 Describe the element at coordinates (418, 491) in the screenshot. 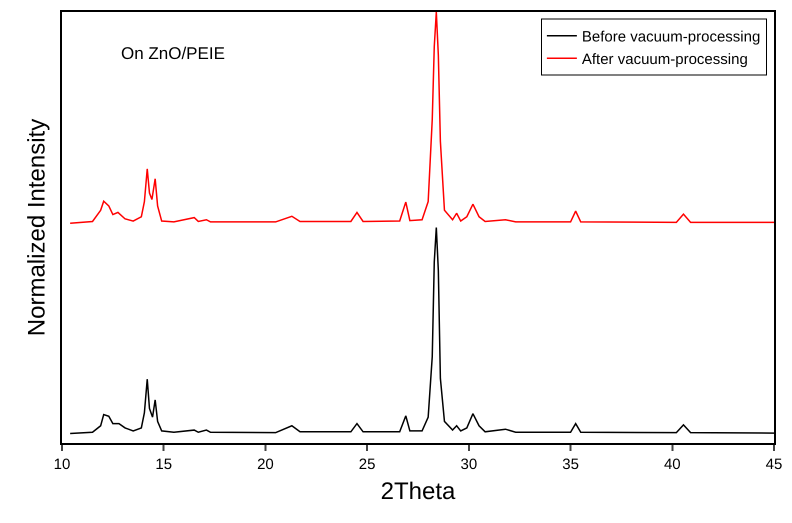

I see `x-axis-title: 2Theta` at that location.